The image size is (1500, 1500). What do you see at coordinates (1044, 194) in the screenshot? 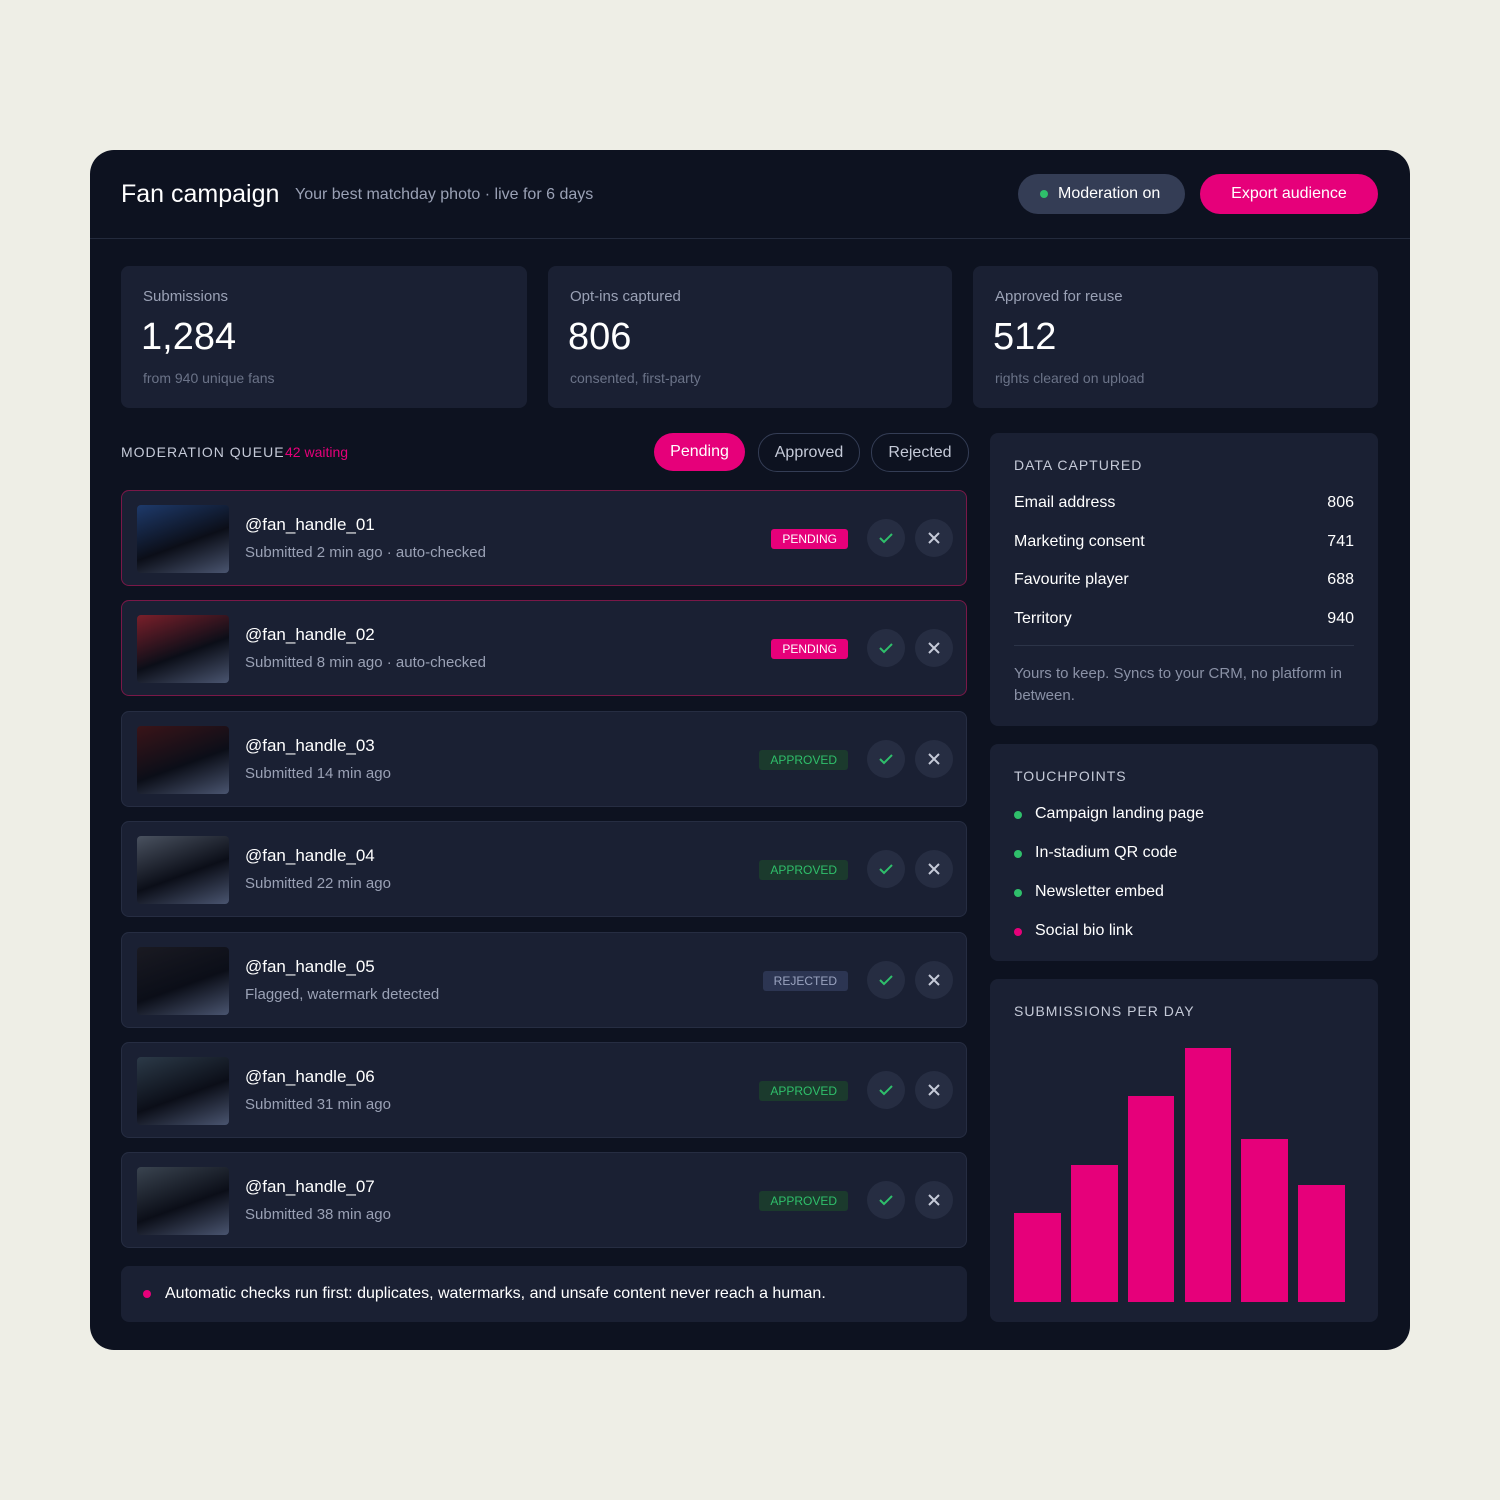
I see `status-dot` at bounding box center [1044, 194].